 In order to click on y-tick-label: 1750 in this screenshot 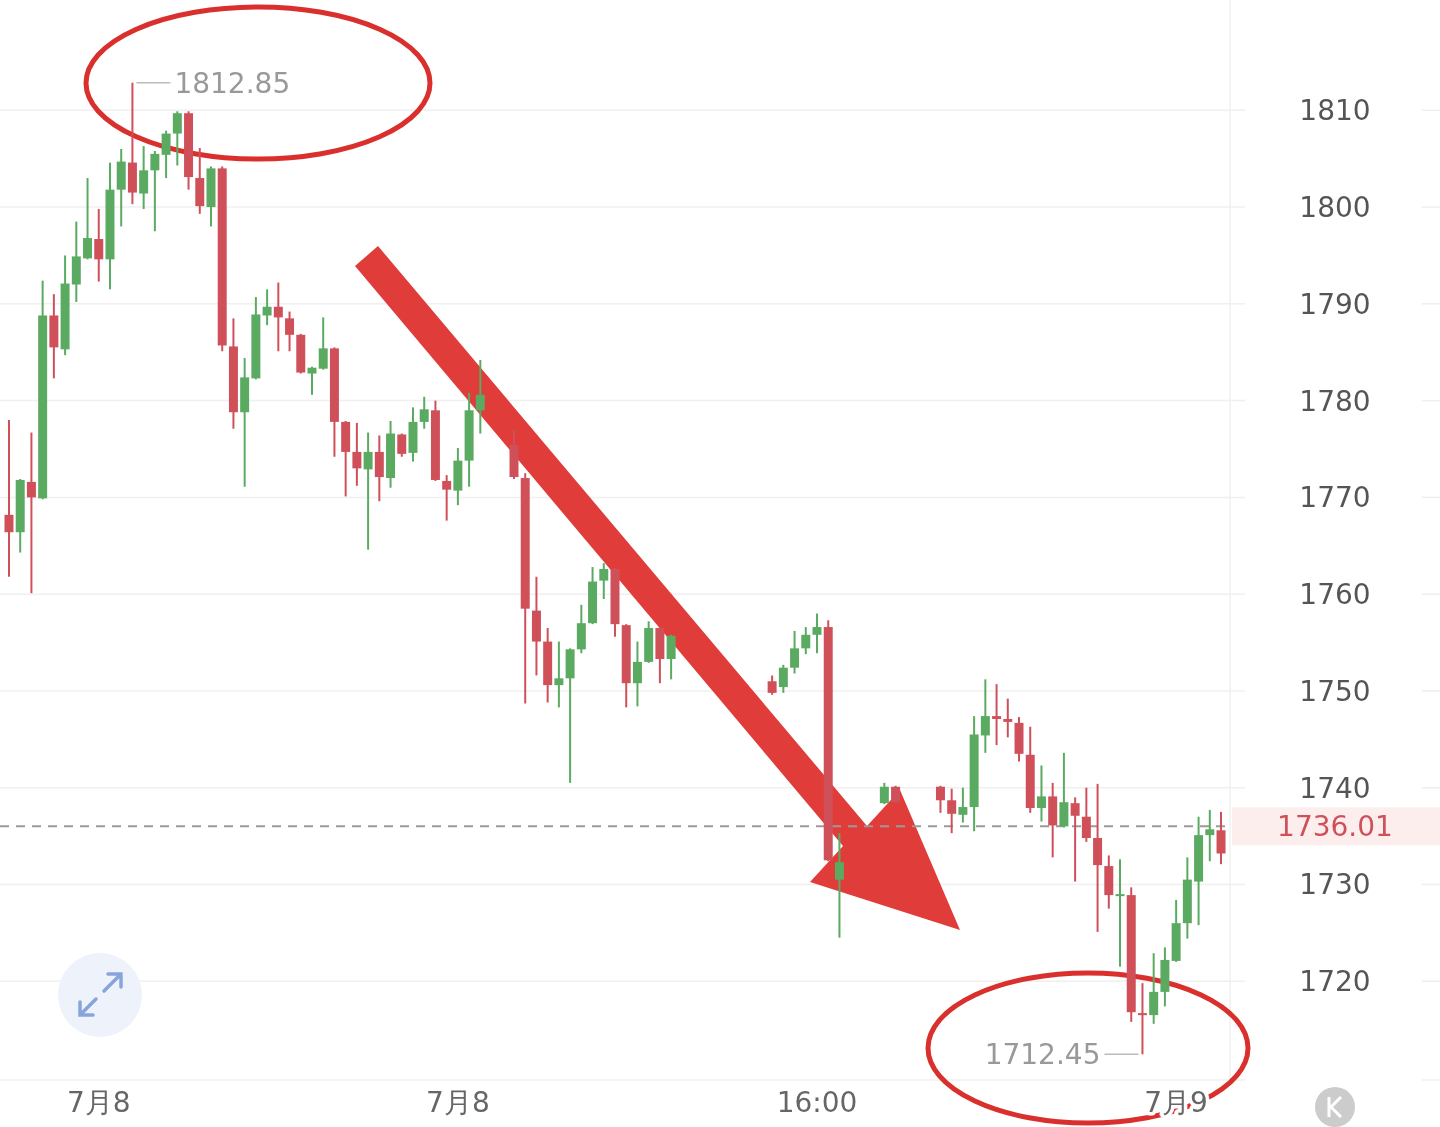, I will do `click(1335, 691)`.